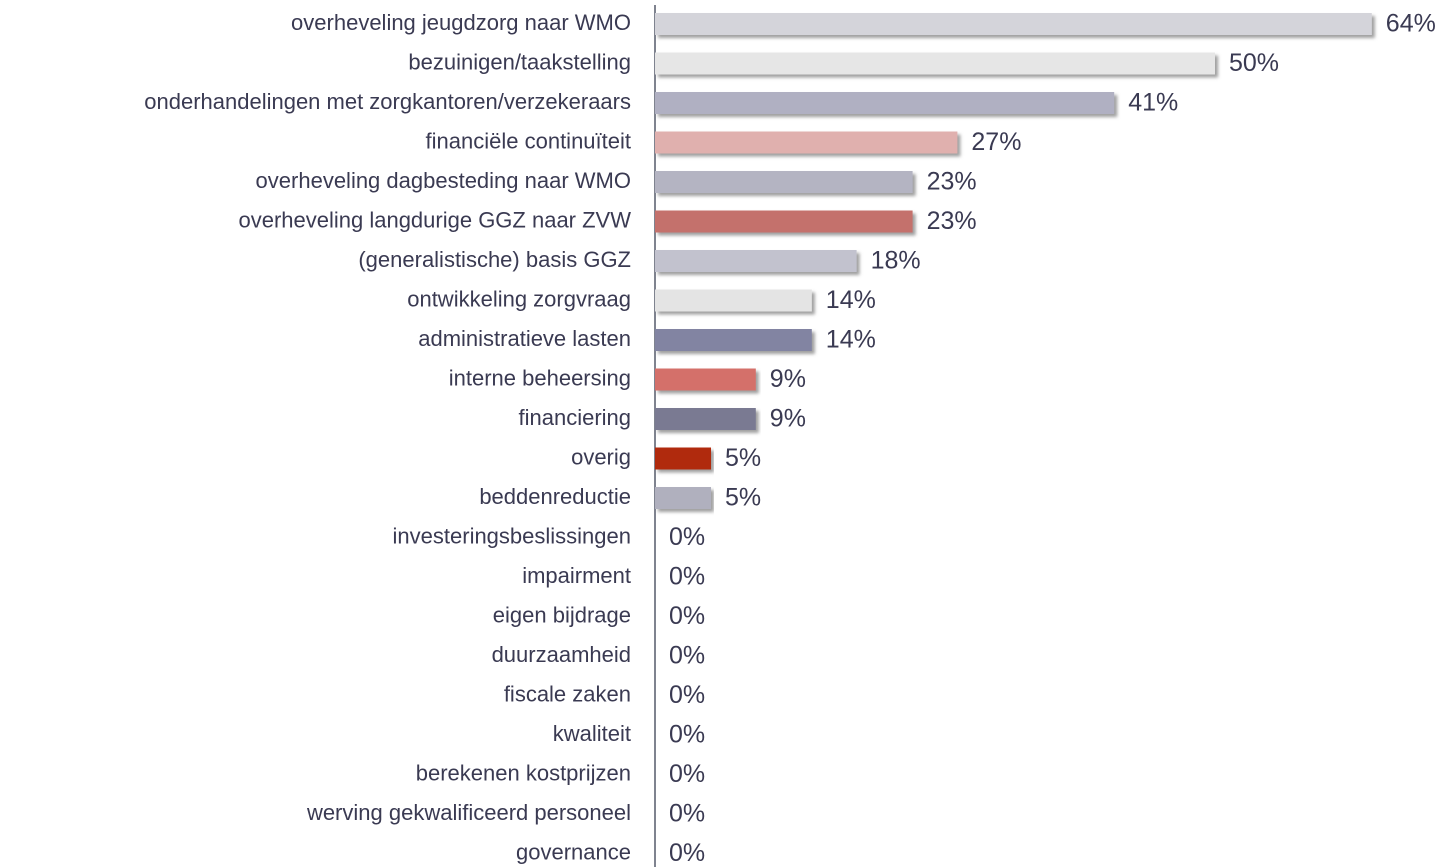  I want to click on category-label: eigen bijdrage, so click(562, 614).